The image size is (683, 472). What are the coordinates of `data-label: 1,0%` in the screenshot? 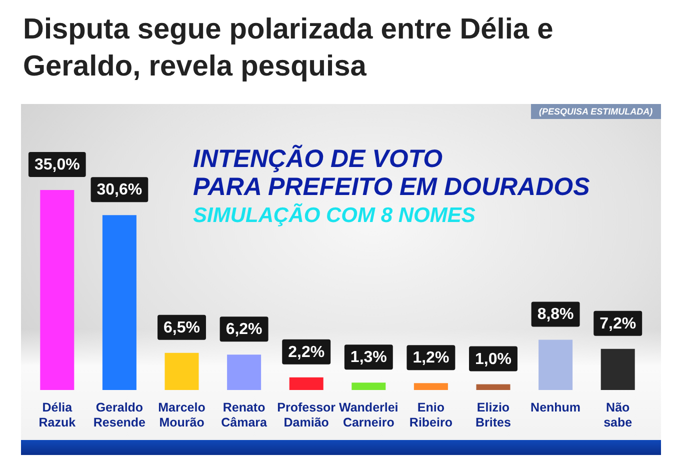 It's located at (493, 359).